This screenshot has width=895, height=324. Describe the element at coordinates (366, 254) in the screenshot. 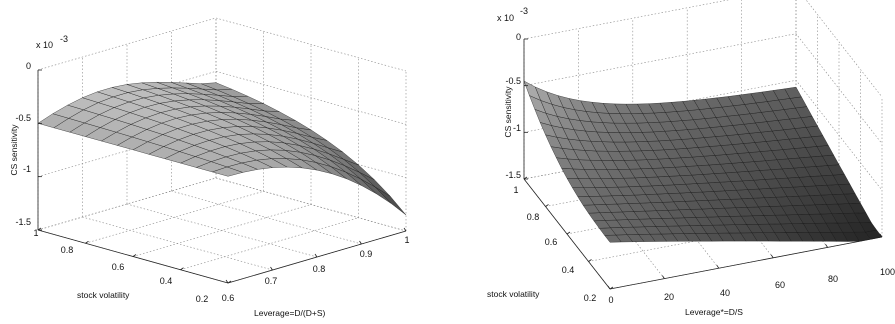

I see `left-x-tick: 0.9` at that location.